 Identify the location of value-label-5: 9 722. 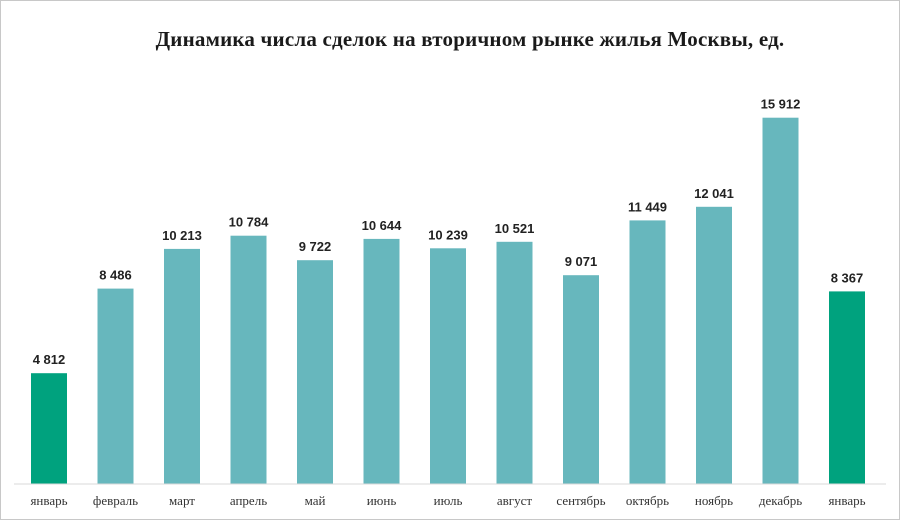
(315, 246).